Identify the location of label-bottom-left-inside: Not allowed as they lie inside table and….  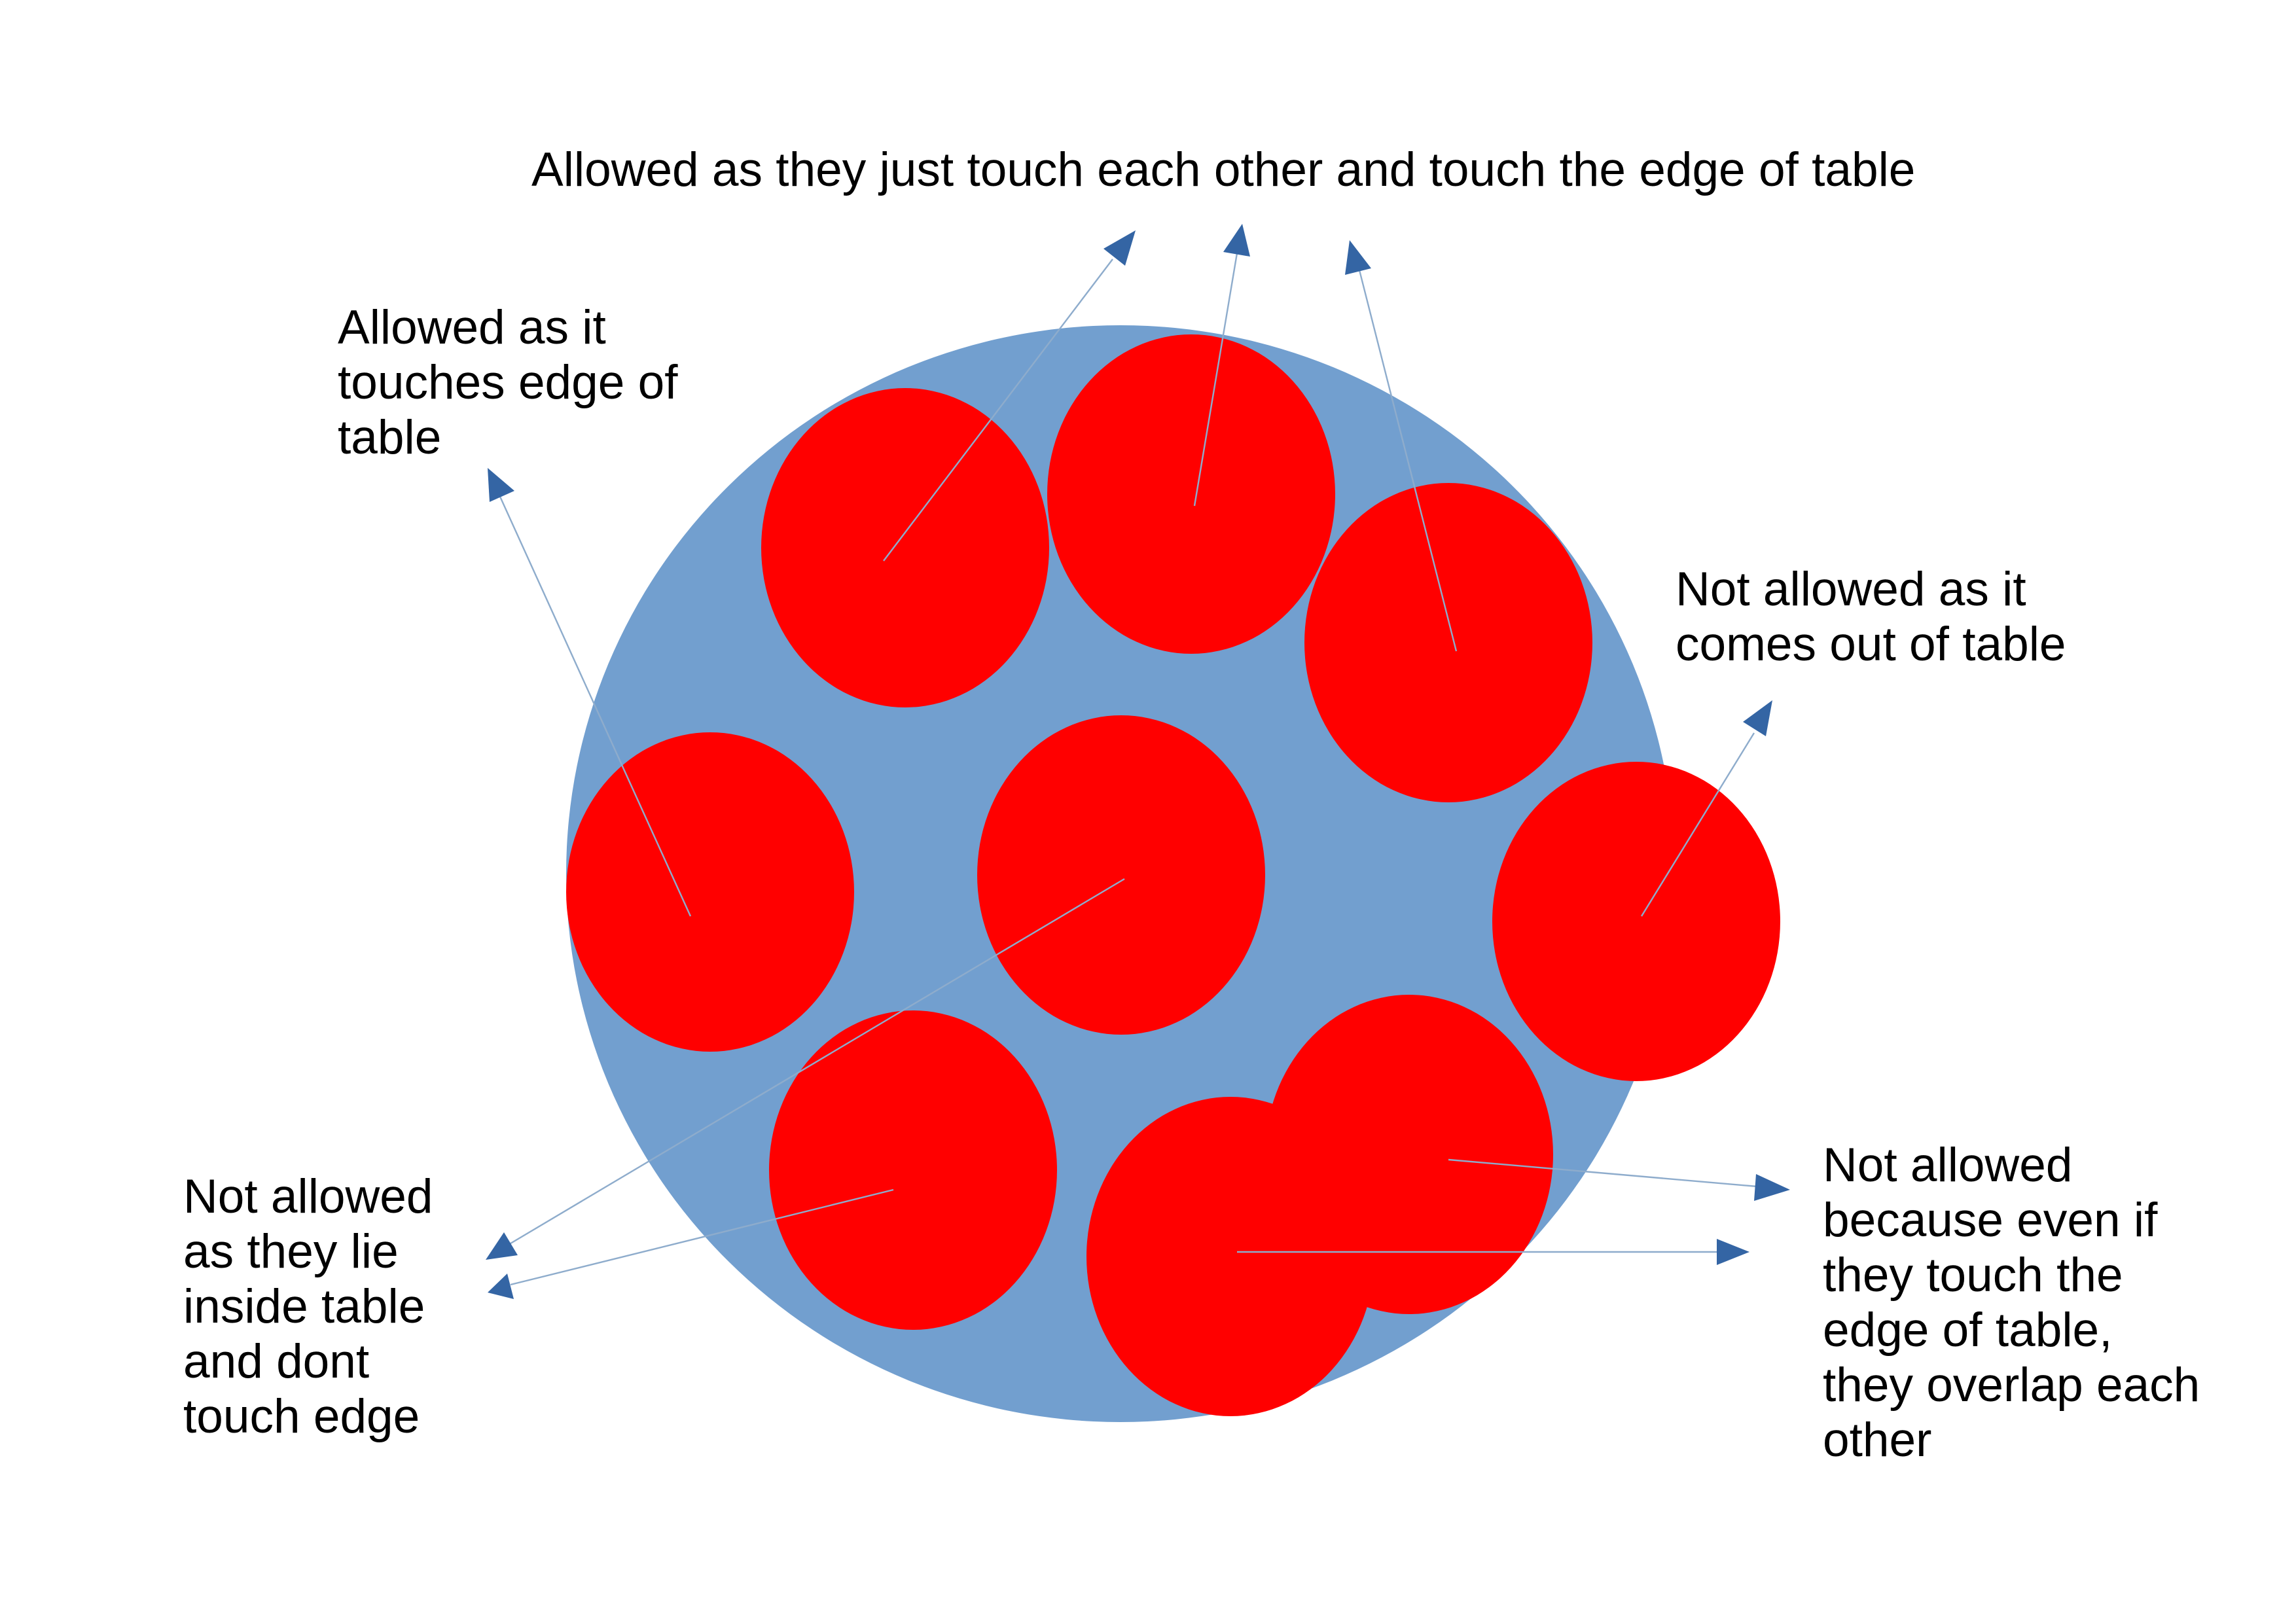
(314, 1306).